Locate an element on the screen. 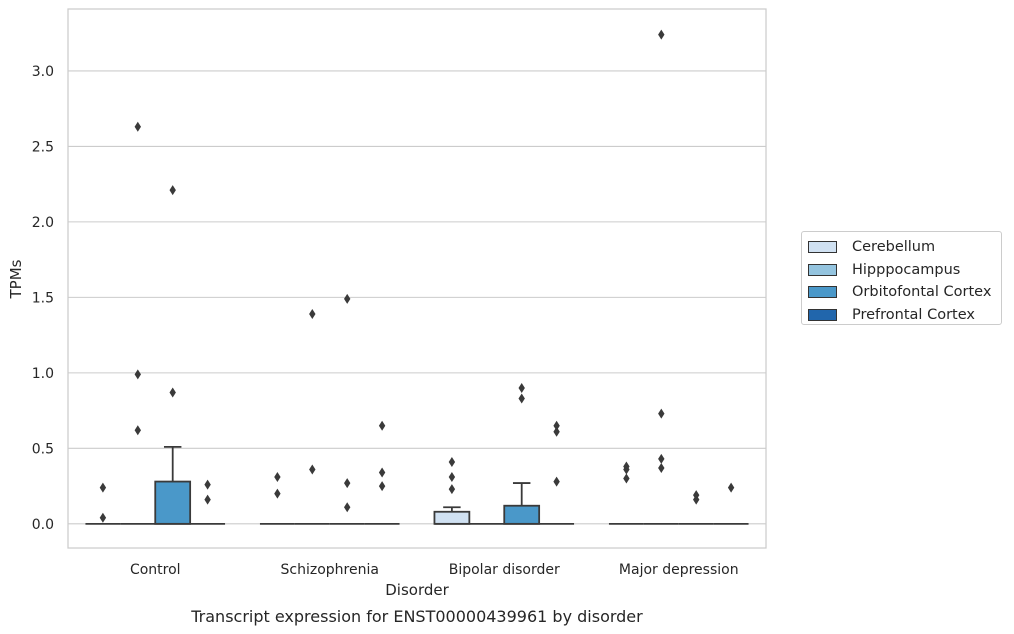 This screenshot has width=1014, height=634. x-tick-label: Bipolar disorder is located at coordinates (504, 570).